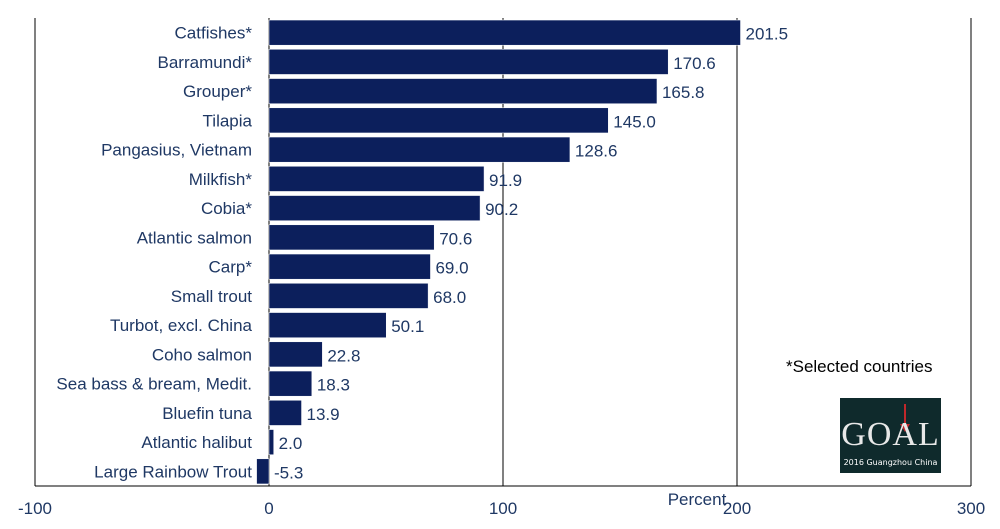 This screenshot has width=1000, height=529. Describe the element at coordinates (231, 267) in the screenshot. I see `category-label: Carp*` at that location.